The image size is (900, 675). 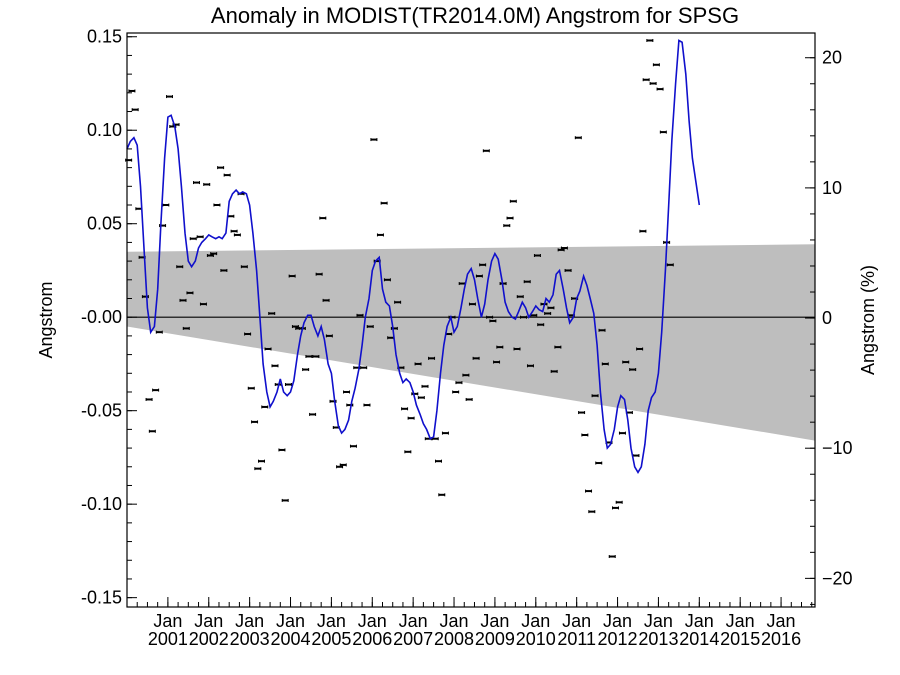 What do you see at coordinates (413, 639) in the screenshot?
I see `x-tick-year: 2007` at bounding box center [413, 639].